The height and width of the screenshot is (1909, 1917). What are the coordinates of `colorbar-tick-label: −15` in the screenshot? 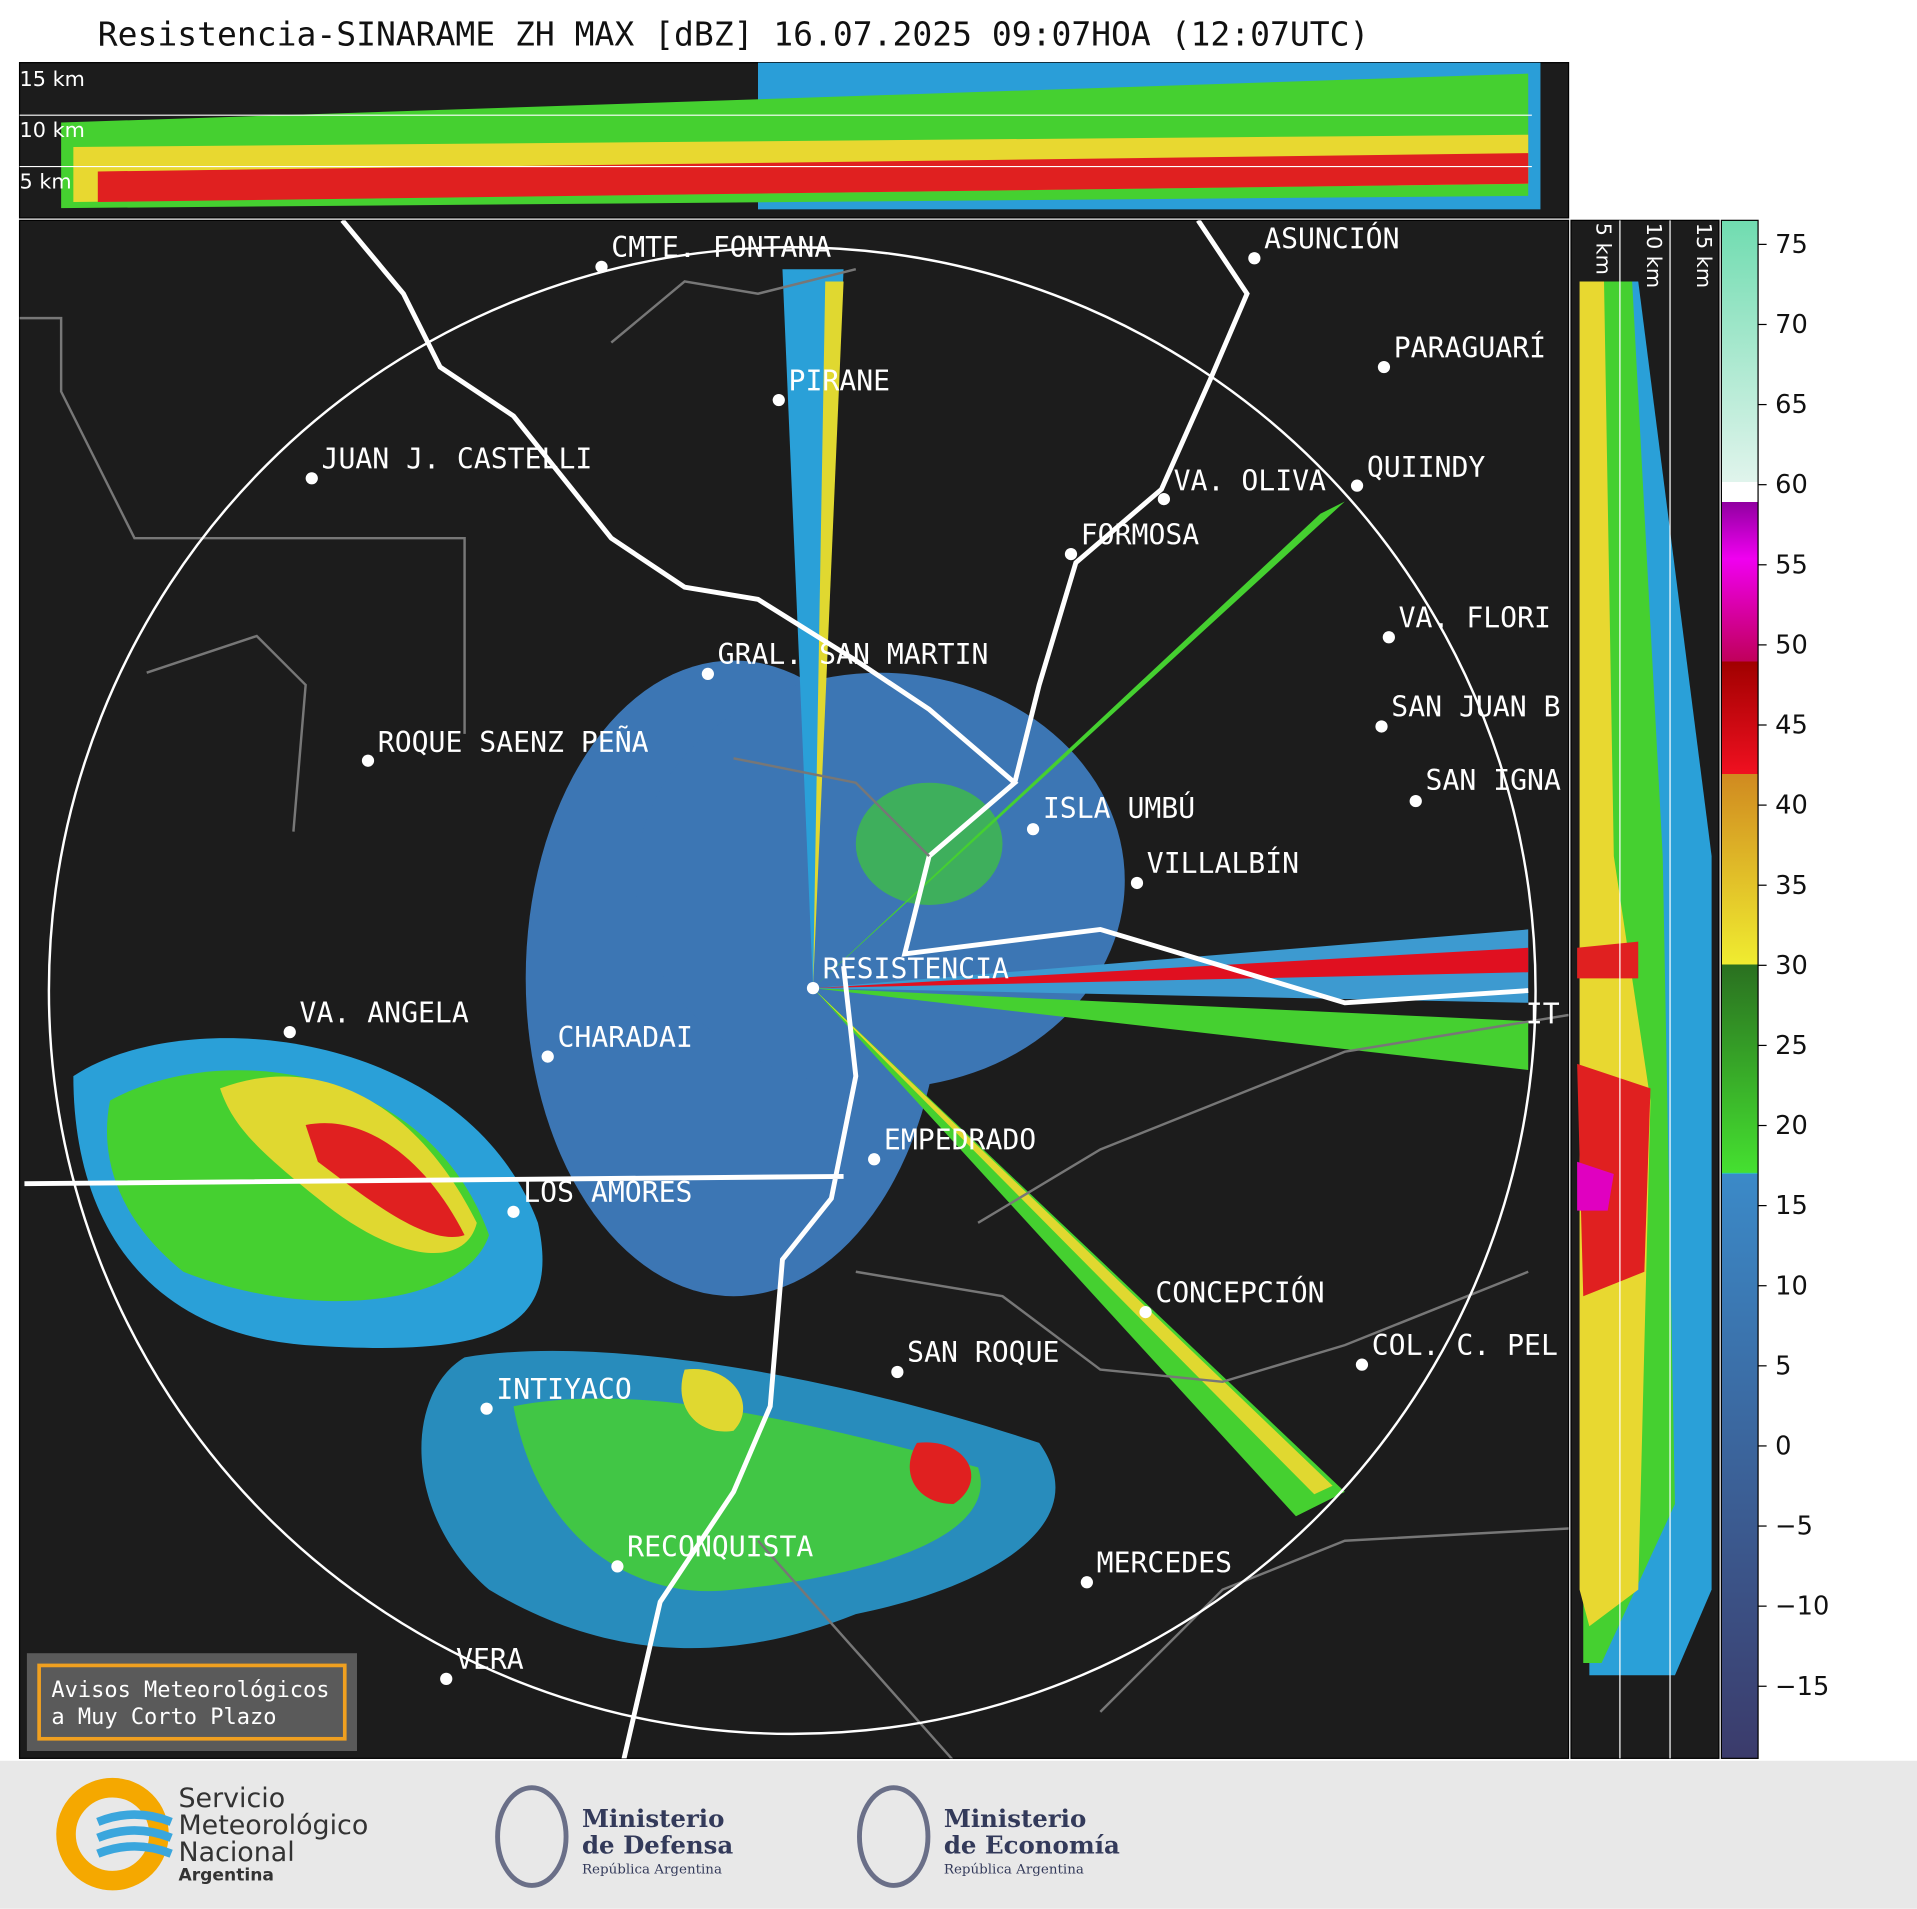 It's located at (1802, 1687).